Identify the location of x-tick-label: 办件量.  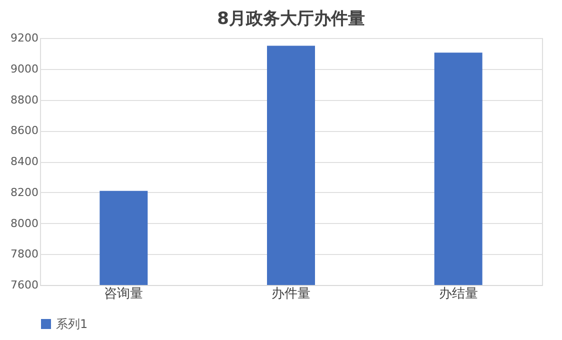
(291, 294).